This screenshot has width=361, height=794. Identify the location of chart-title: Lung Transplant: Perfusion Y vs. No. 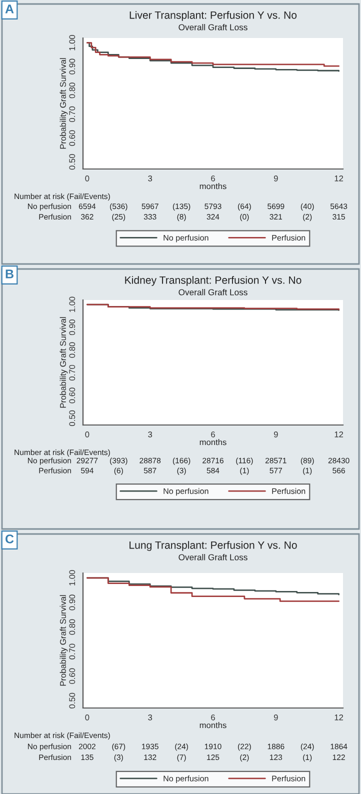
(213, 546).